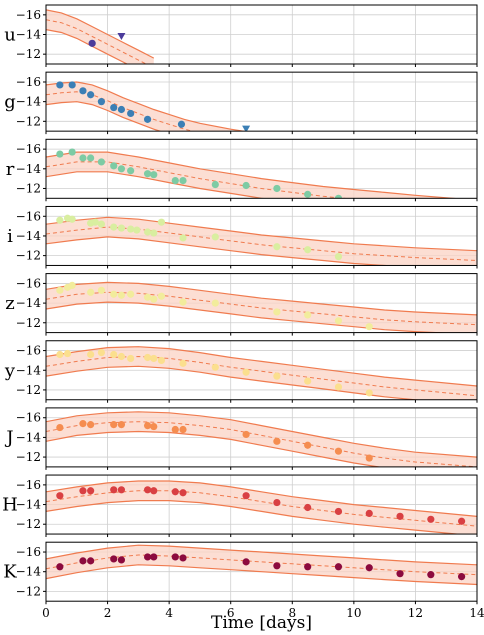  What do you see at coordinates (261, 623) in the screenshot?
I see `x-axis-title: Time [days]` at bounding box center [261, 623].